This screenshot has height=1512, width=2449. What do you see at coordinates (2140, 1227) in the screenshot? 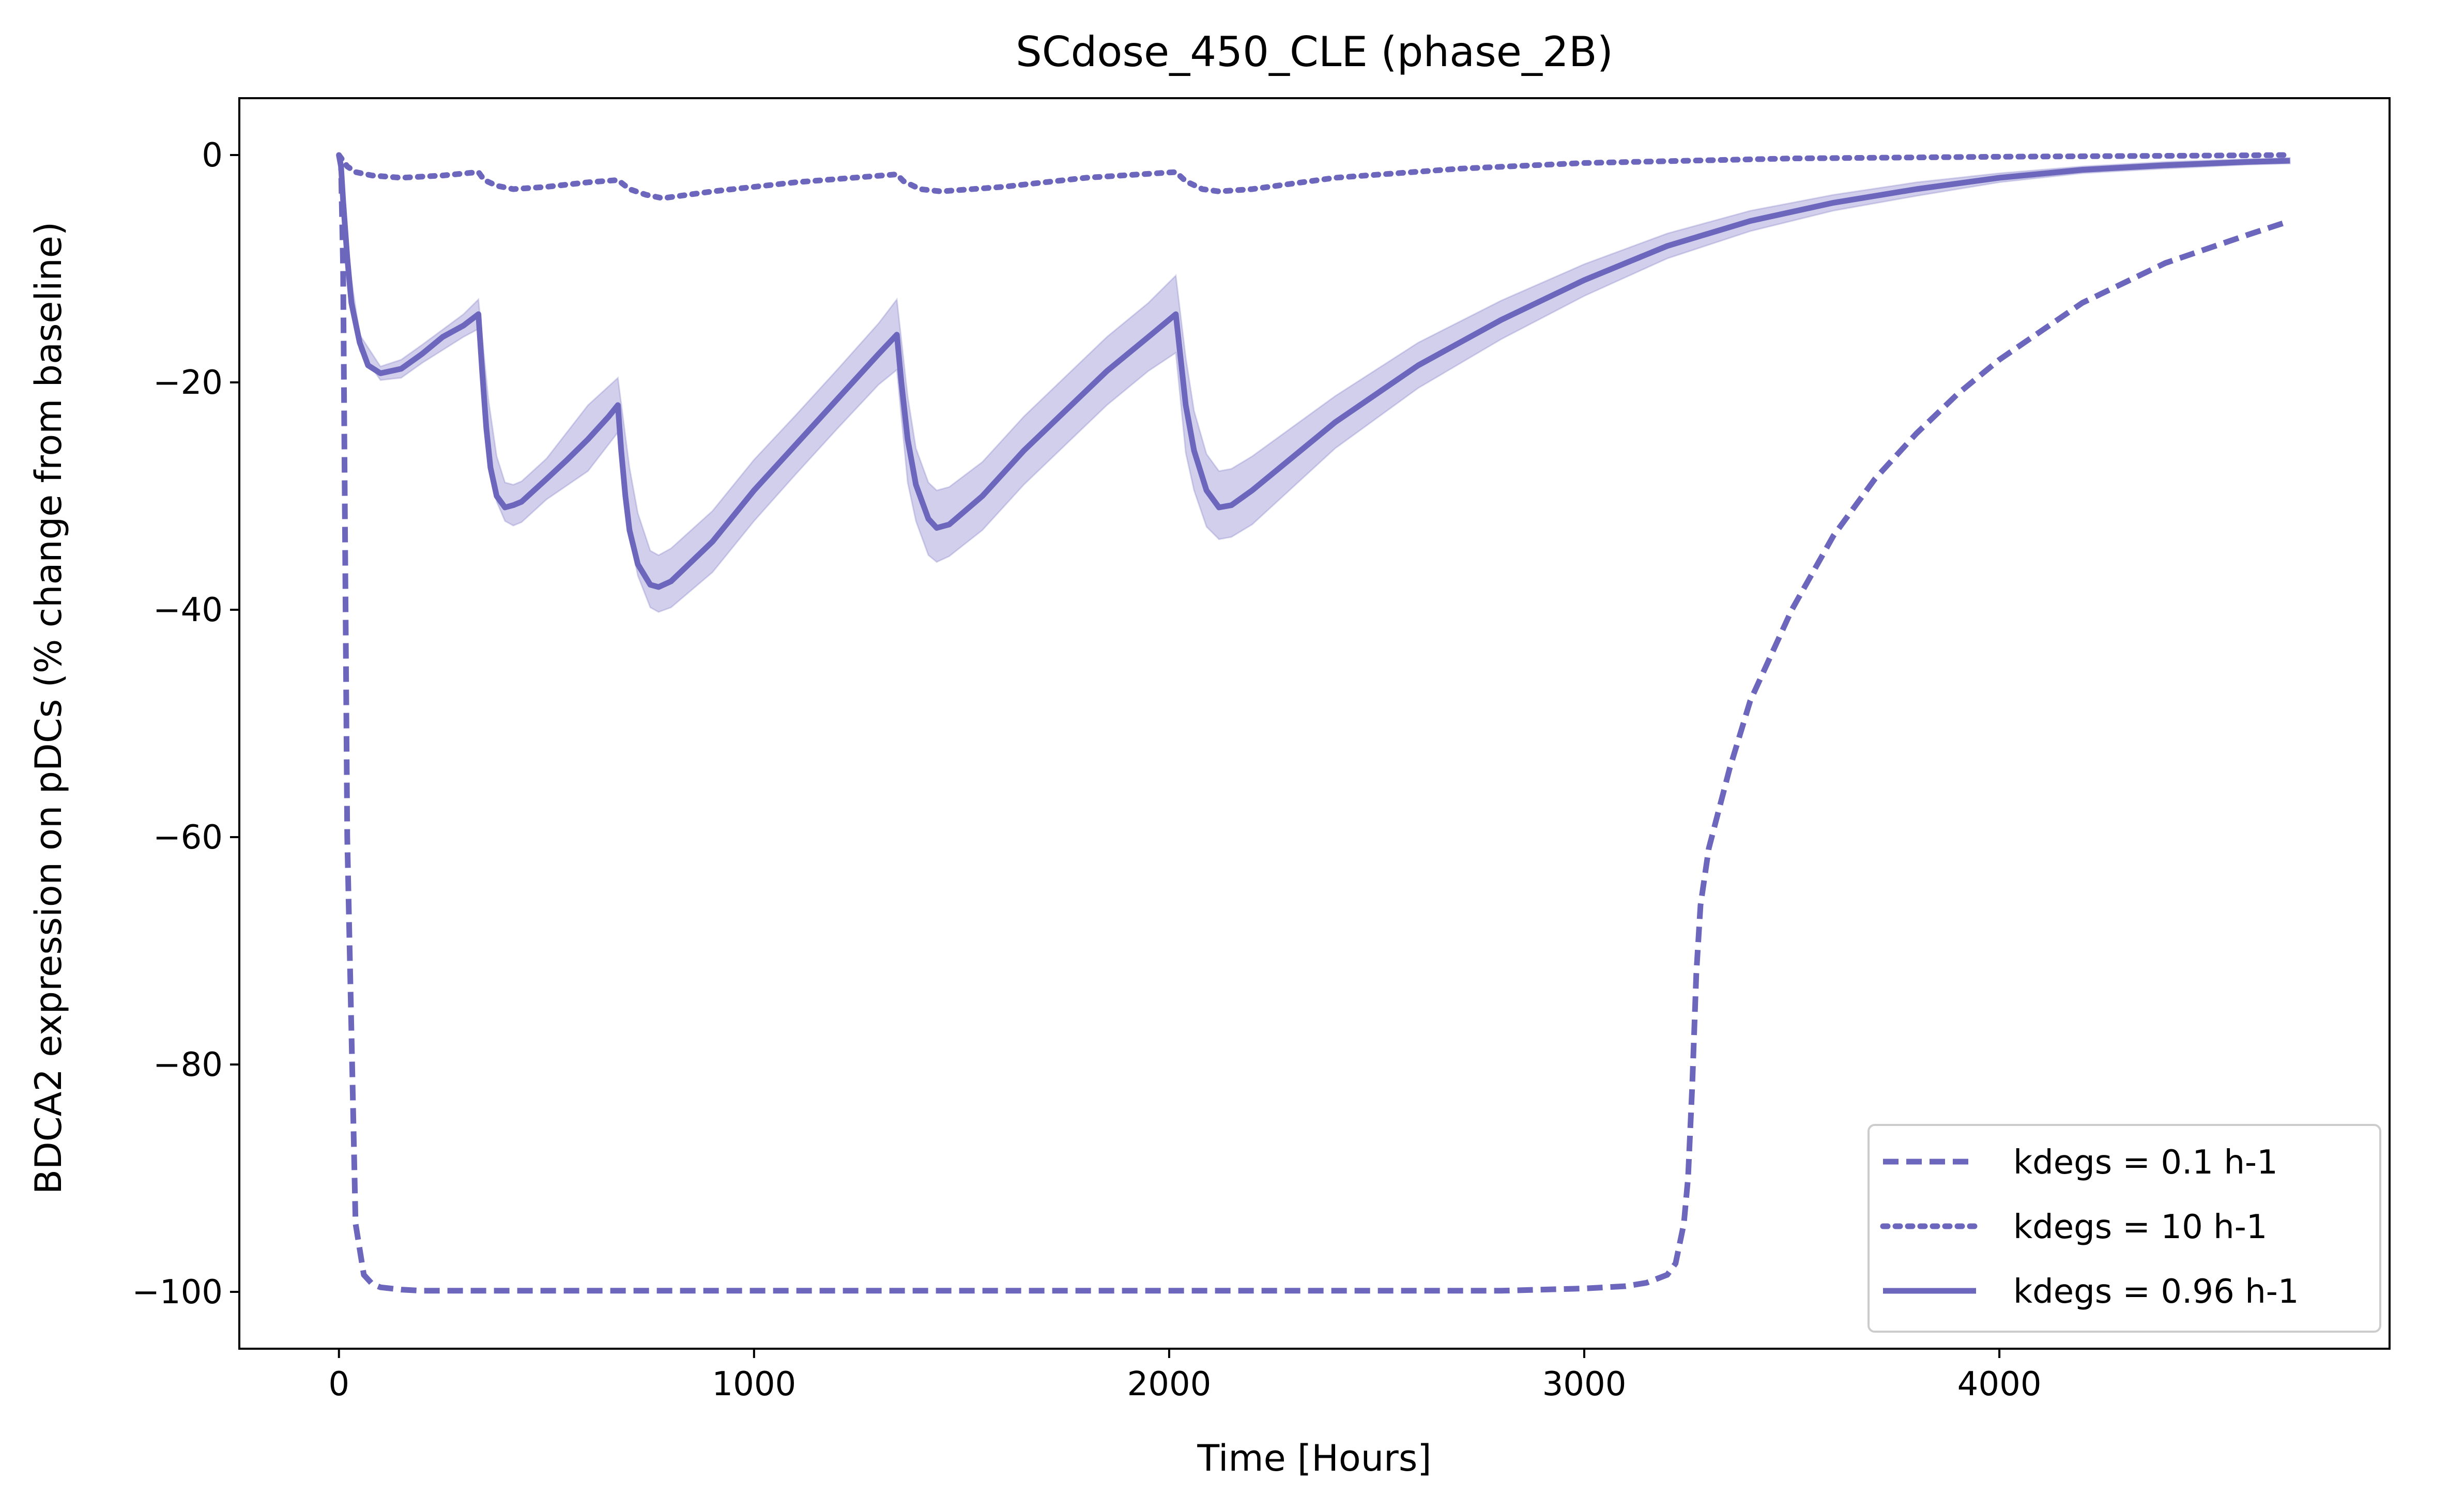
I see `legend-label: kdegs = 10 h-1` at bounding box center [2140, 1227].